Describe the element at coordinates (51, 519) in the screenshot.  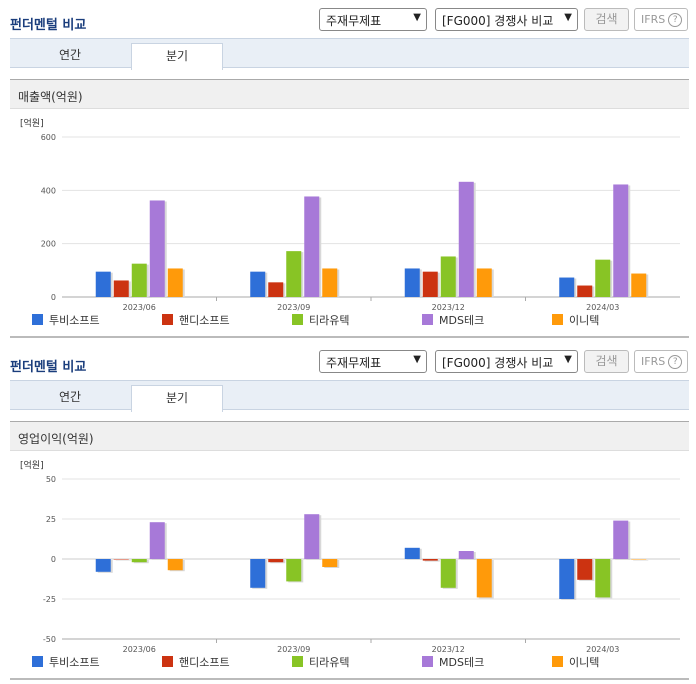
I see `y-tick-label: 25` at that location.